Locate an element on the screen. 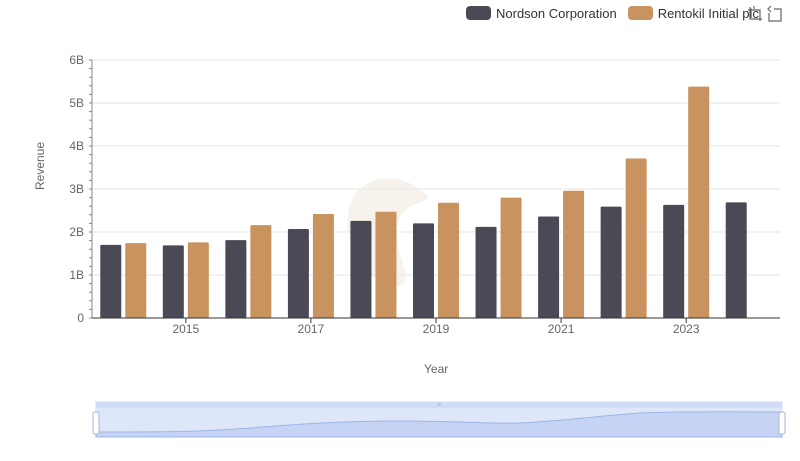  y-tick-label: 0 is located at coordinates (80, 318).